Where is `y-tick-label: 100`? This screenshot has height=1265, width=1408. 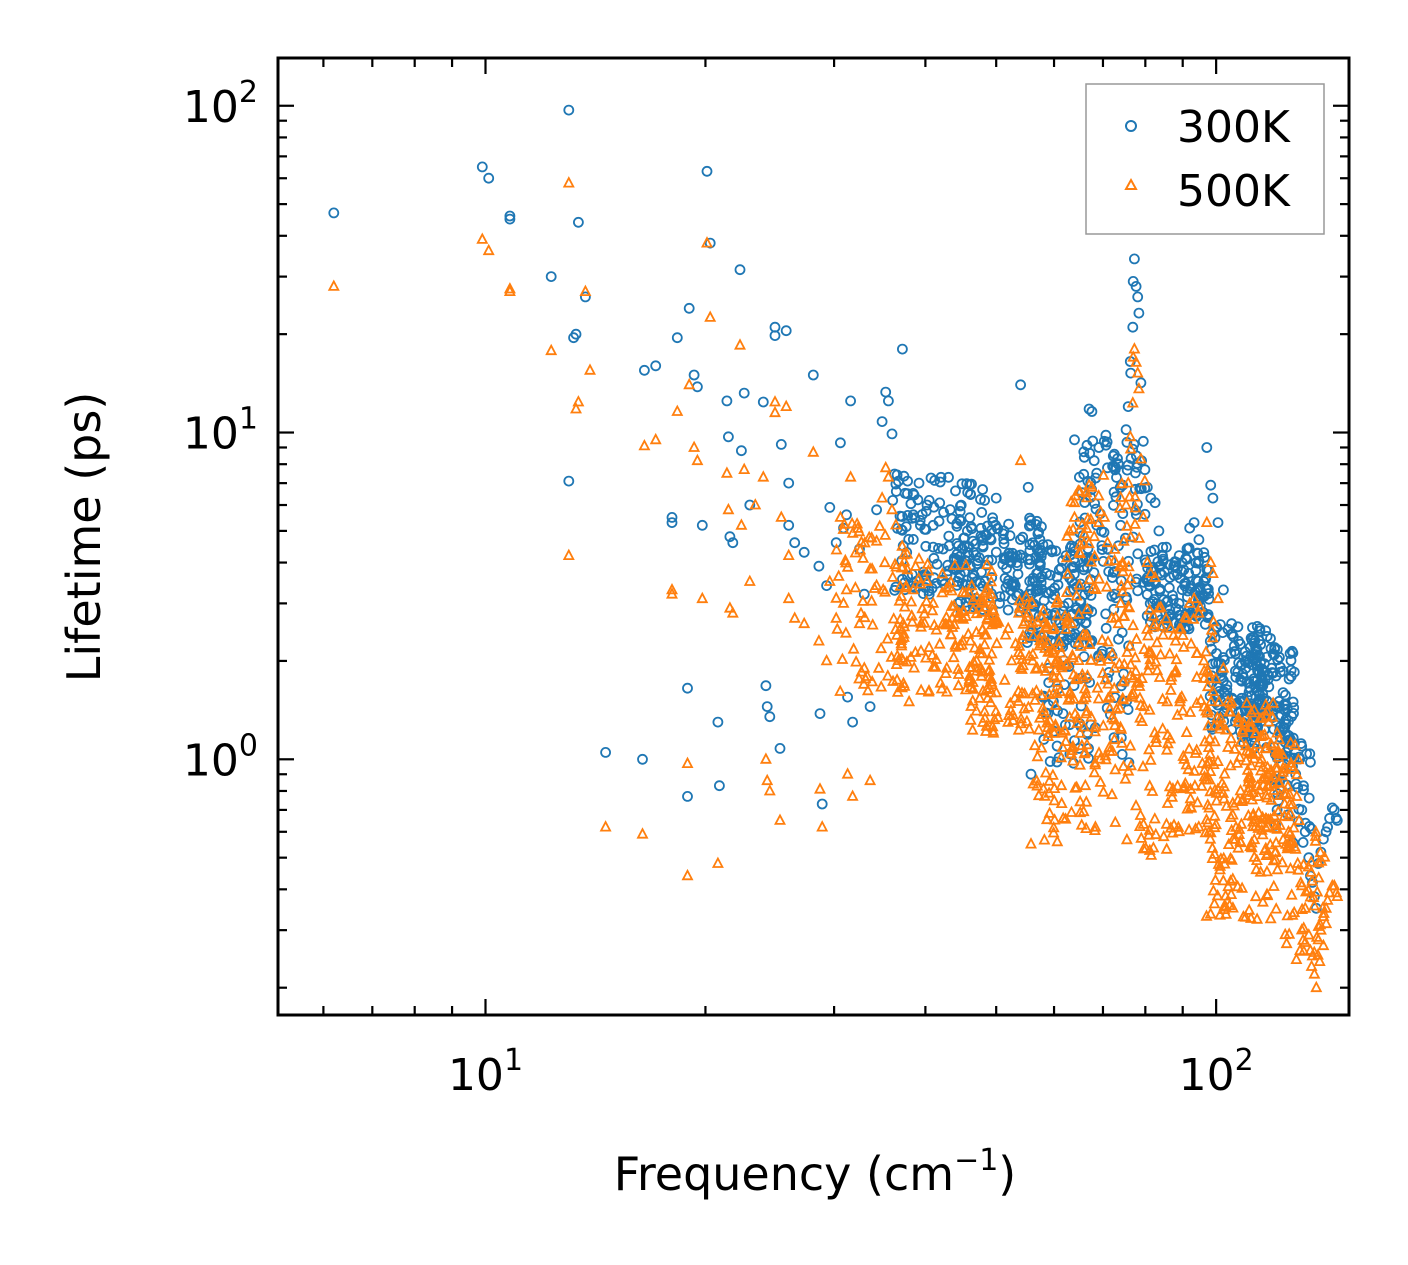
y-tick-label: 100 is located at coordinates (220, 757).